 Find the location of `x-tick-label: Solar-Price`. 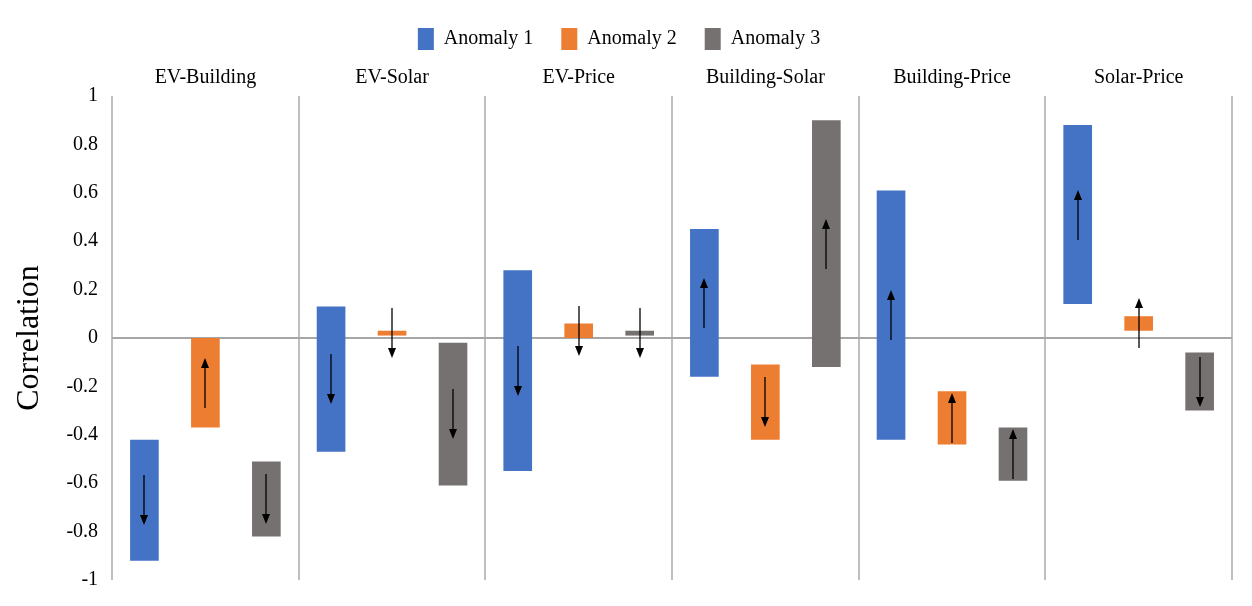

x-tick-label: Solar-Price is located at coordinates (1138, 76).